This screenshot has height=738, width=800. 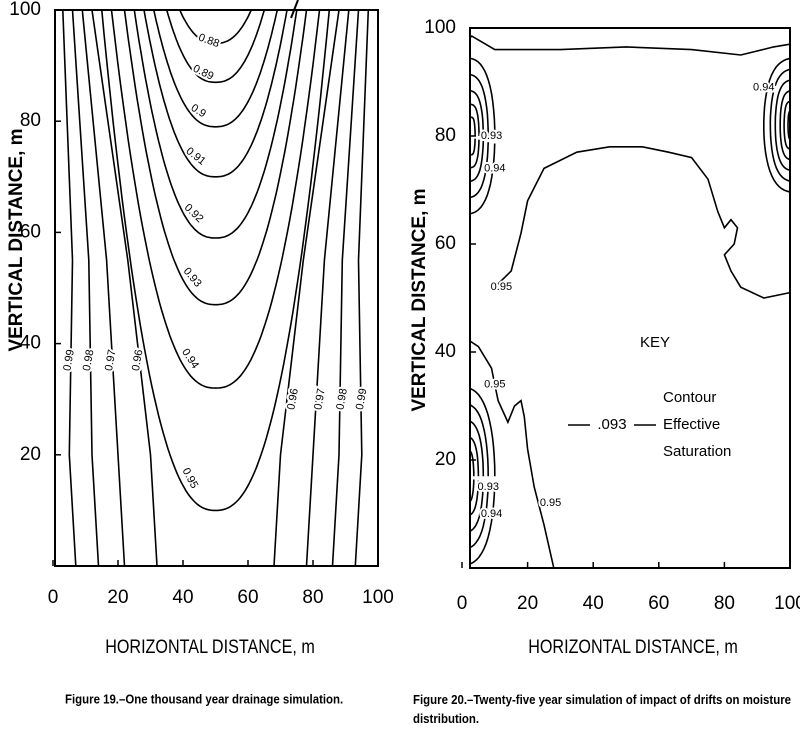 I want to click on contour-label: 0.88, so click(x=209, y=41).